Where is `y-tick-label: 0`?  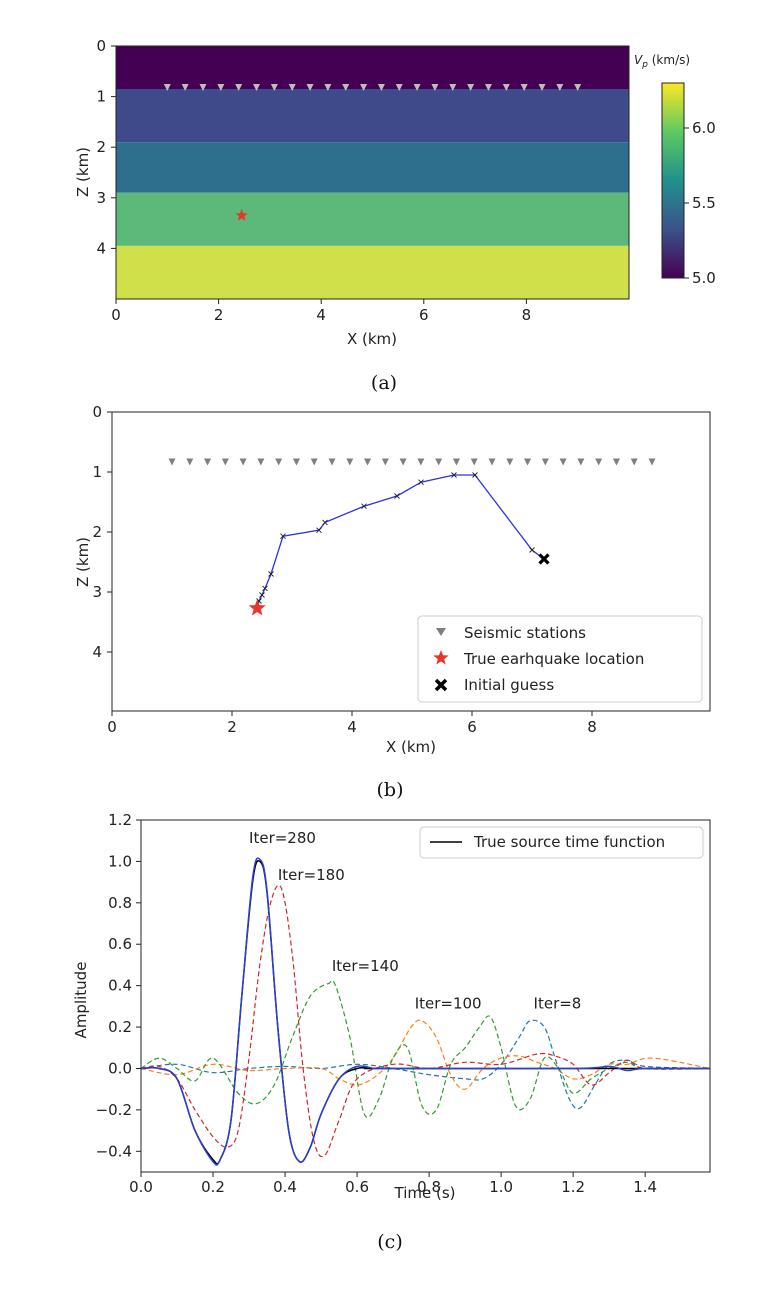
y-tick-label: 0 is located at coordinates (97, 412).